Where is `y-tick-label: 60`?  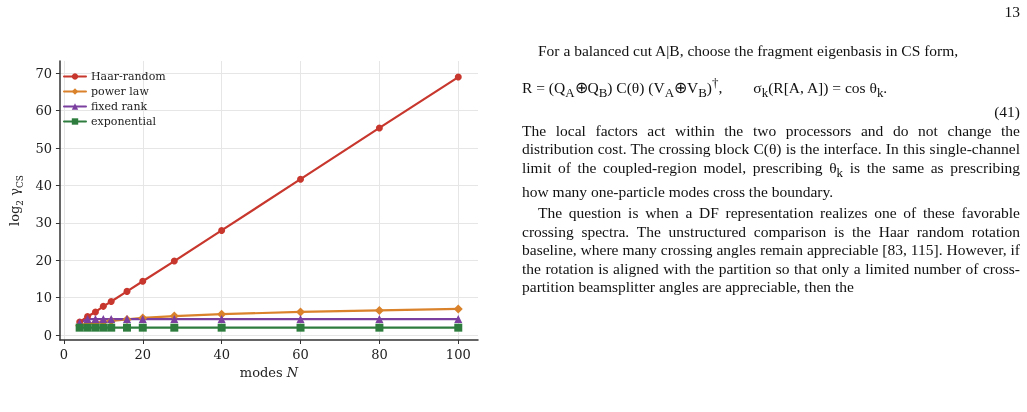 y-tick-label: 60 is located at coordinates (43, 111).